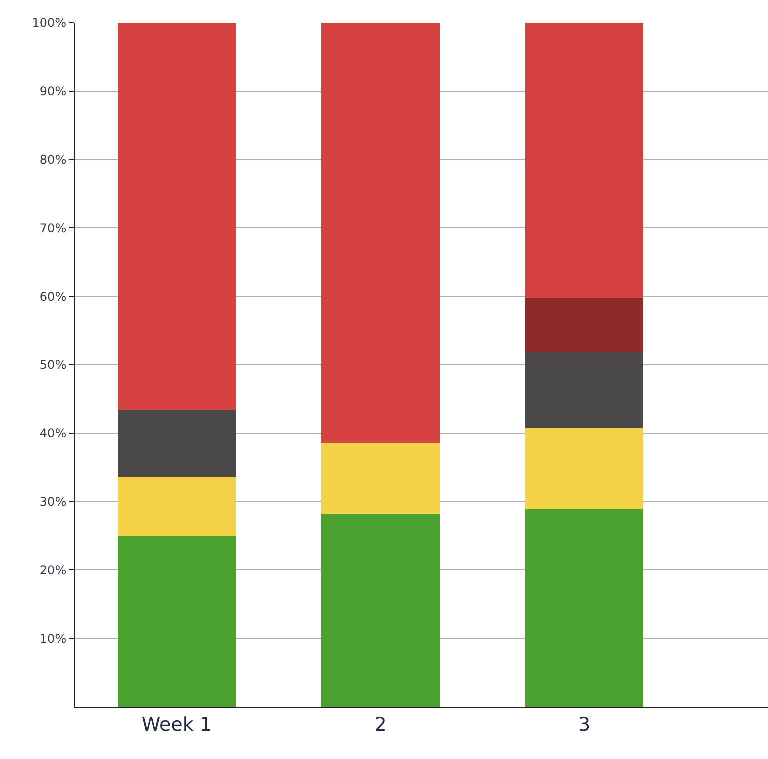 The width and height of the screenshot is (768, 759). I want to click on y-tick-label: 50%, so click(53, 365).